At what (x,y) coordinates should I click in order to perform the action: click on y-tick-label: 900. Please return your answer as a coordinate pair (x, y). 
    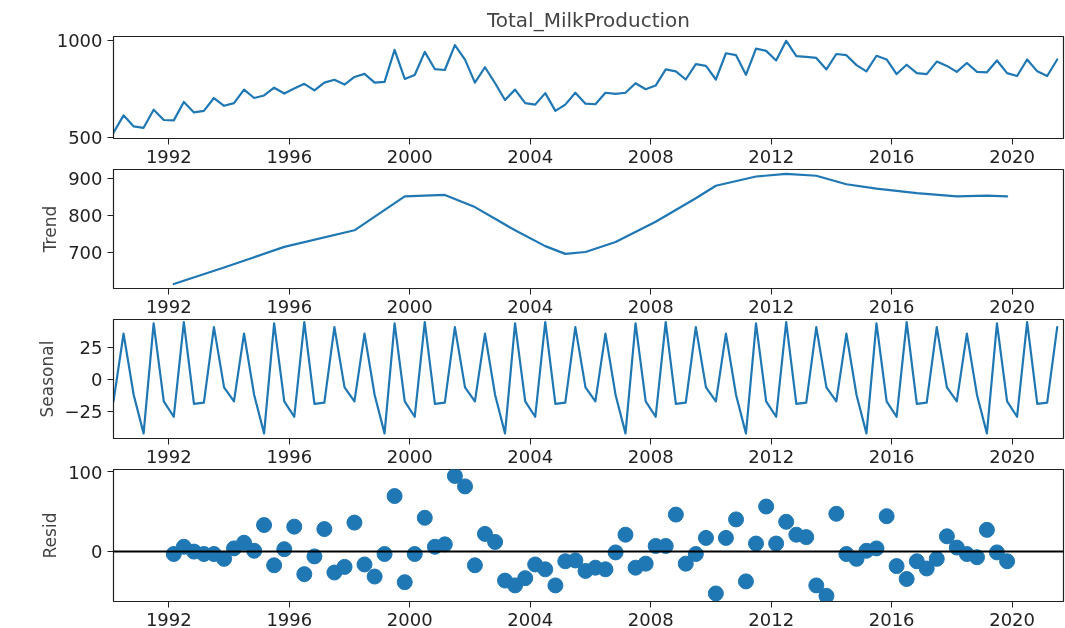
    Looking at the image, I should click on (85, 178).